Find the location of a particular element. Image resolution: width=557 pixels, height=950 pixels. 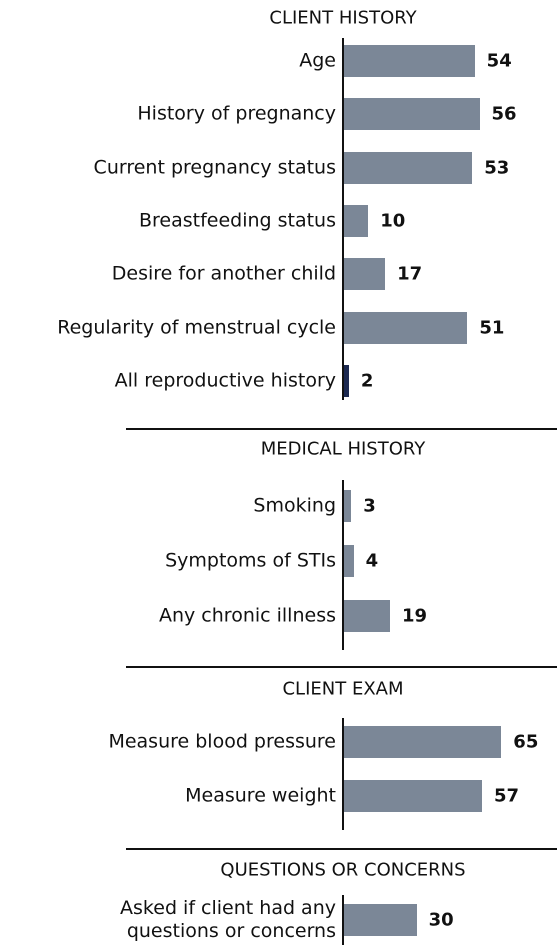

category-label: Smoking is located at coordinates (294, 505).